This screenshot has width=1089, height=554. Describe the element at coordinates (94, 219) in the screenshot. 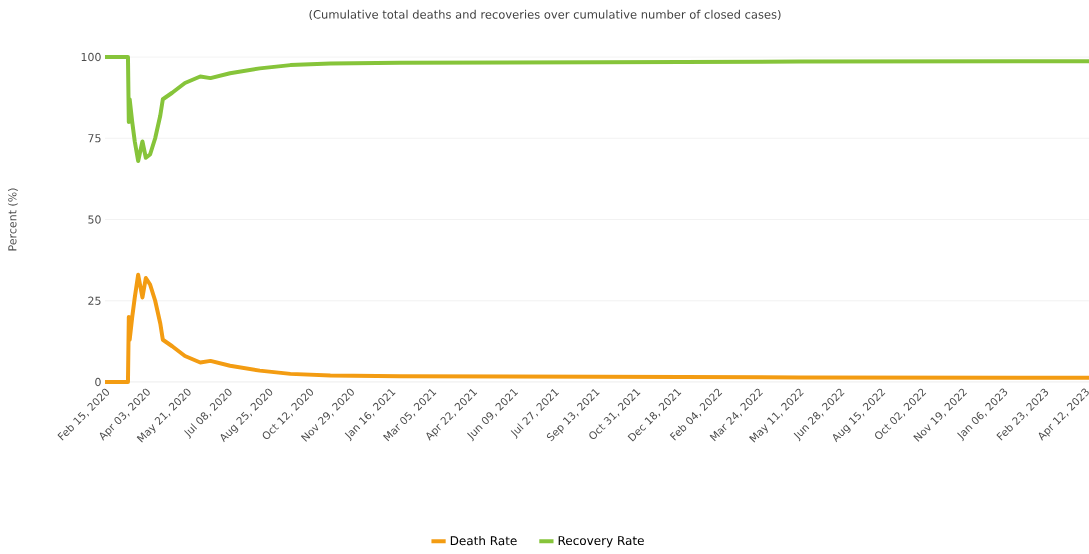

I see `y-tick-label: 50` at that location.